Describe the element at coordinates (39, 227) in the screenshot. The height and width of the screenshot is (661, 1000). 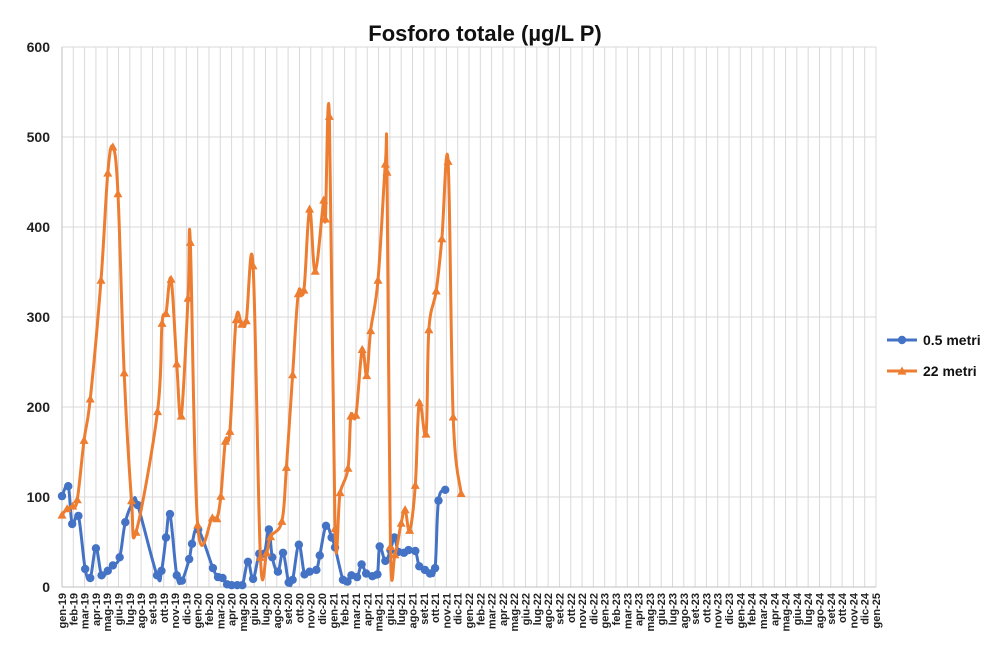
I see `y-tick-label: 400` at that location.